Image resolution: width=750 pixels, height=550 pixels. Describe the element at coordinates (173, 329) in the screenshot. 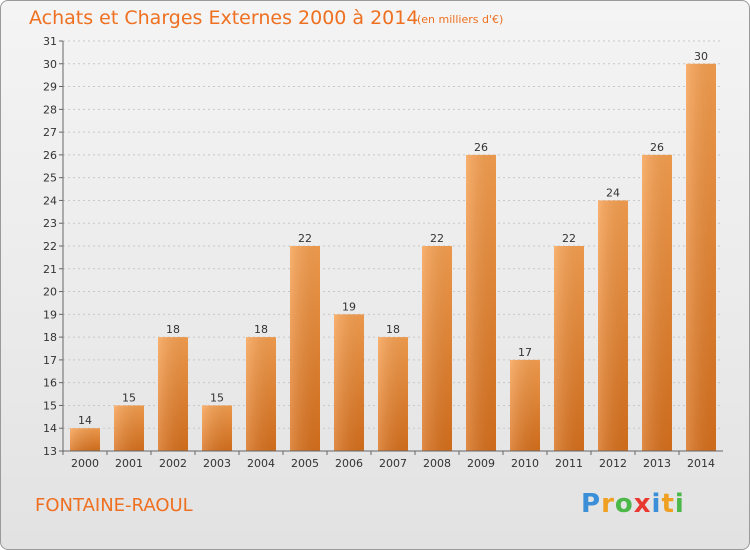

I see `value-label-2002: 18` at that location.